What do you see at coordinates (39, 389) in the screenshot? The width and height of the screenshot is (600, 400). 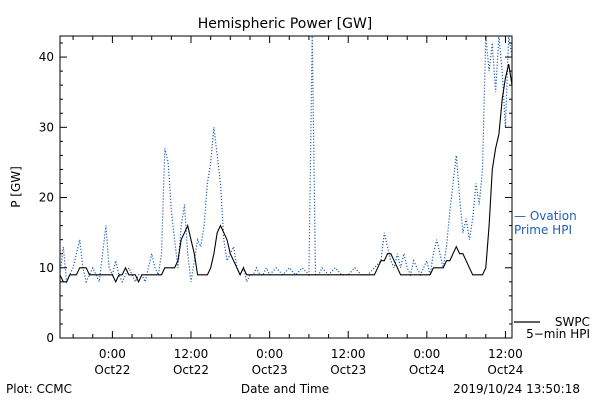 I see `plot-source-label: Plot: CCMC` at bounding box center [39, 389].